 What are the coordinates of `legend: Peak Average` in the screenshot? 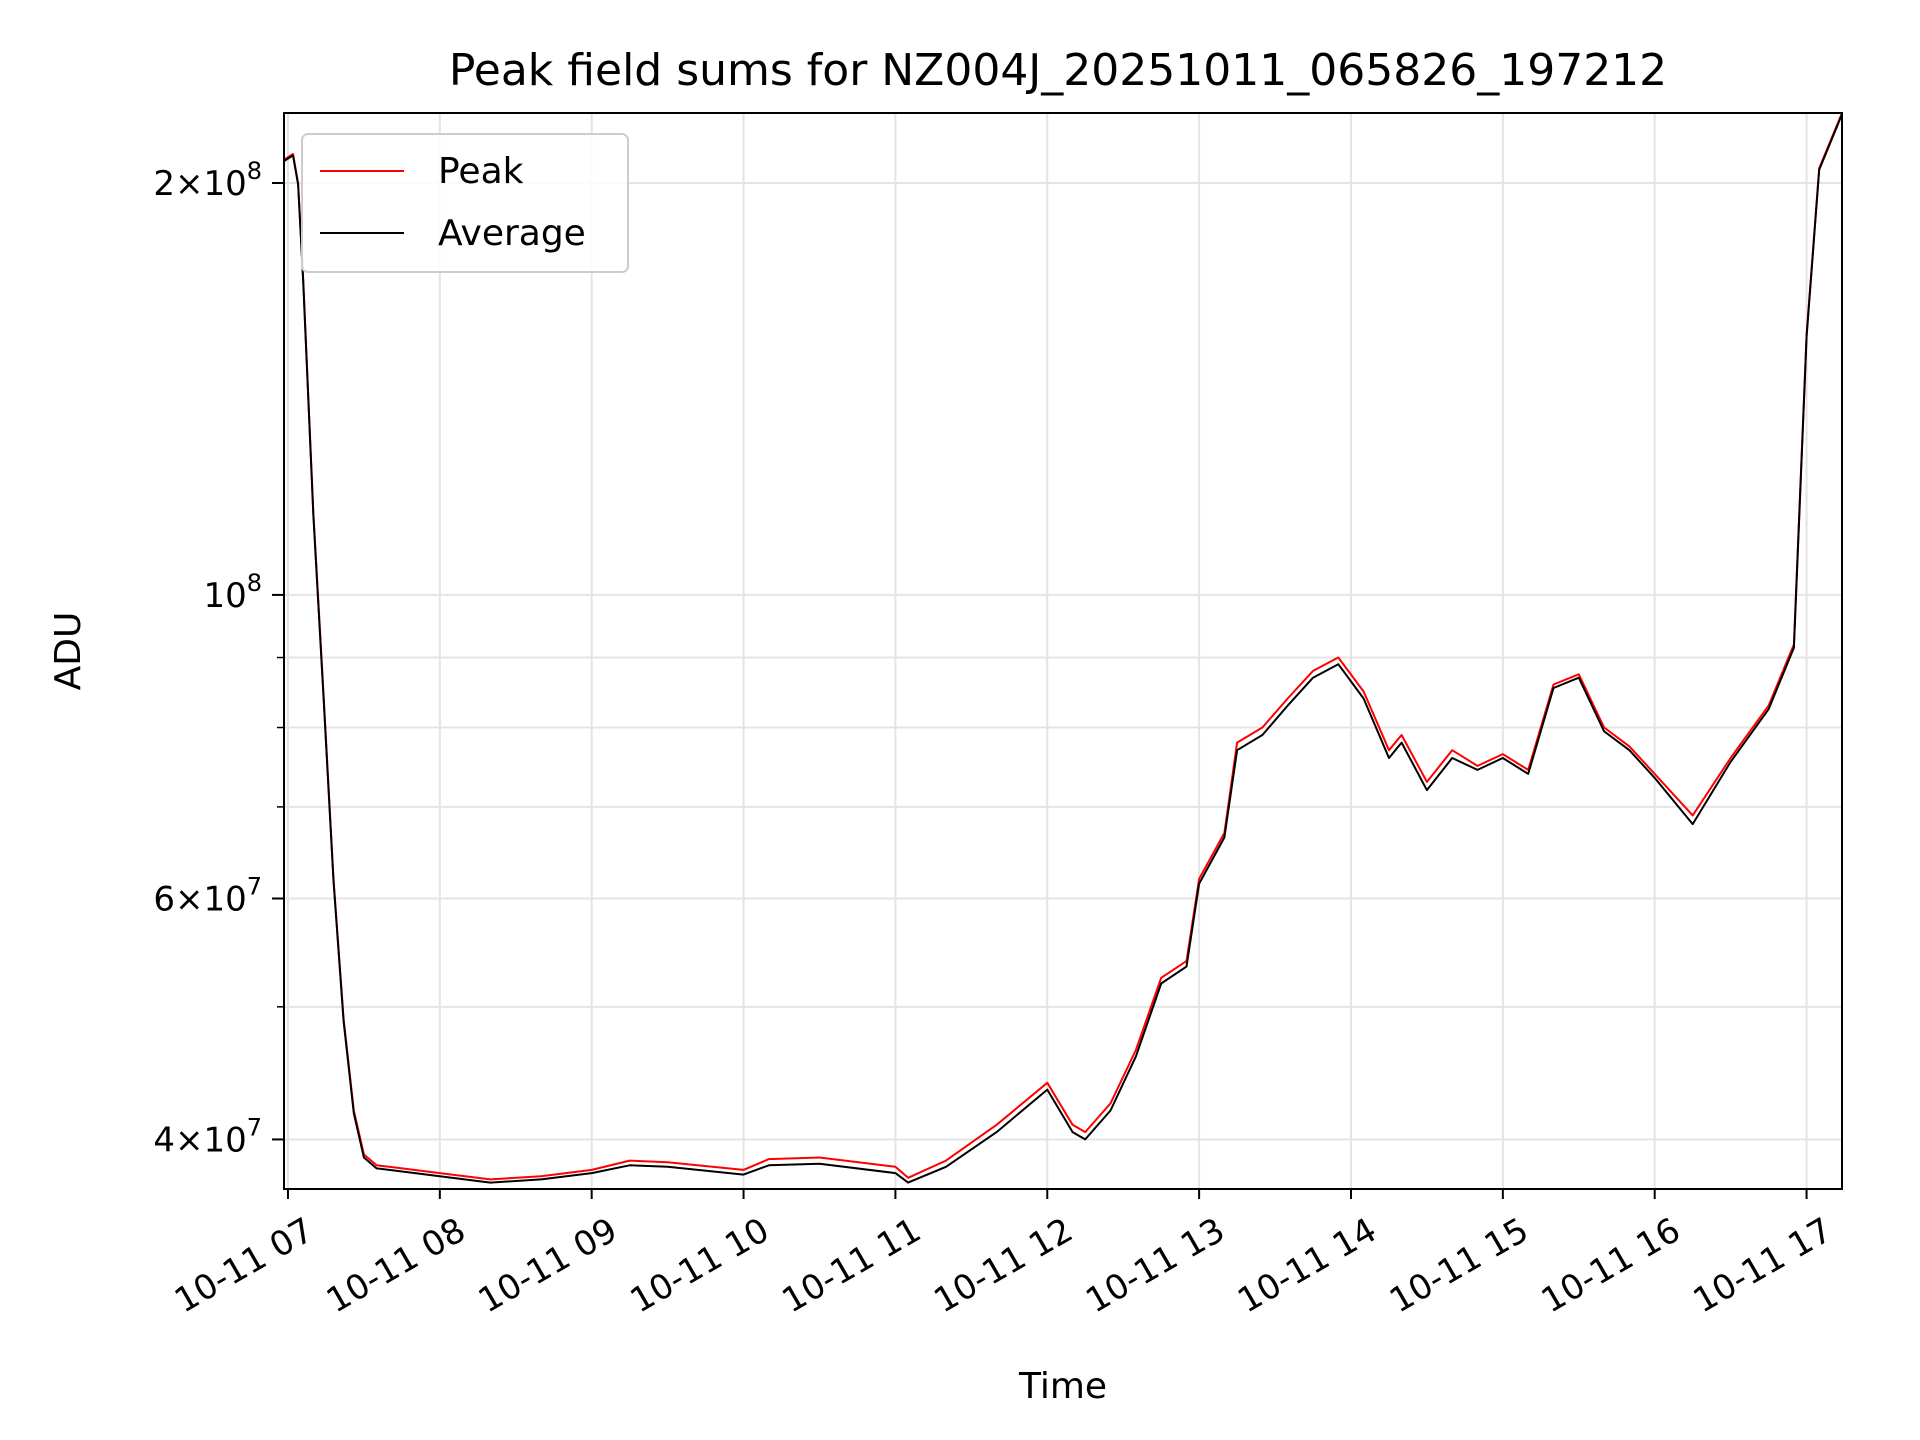 It's located at (465, 203).